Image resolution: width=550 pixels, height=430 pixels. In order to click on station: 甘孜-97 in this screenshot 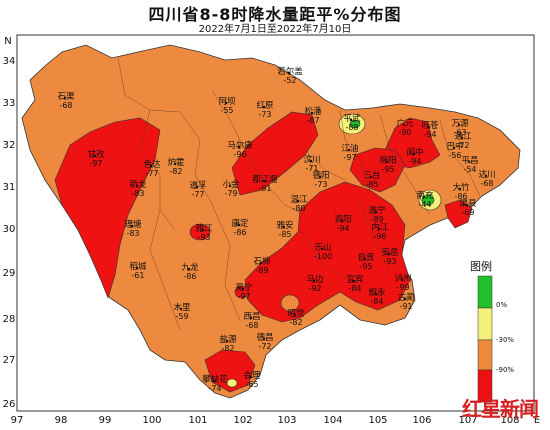, I will do `click(96, 158)`.